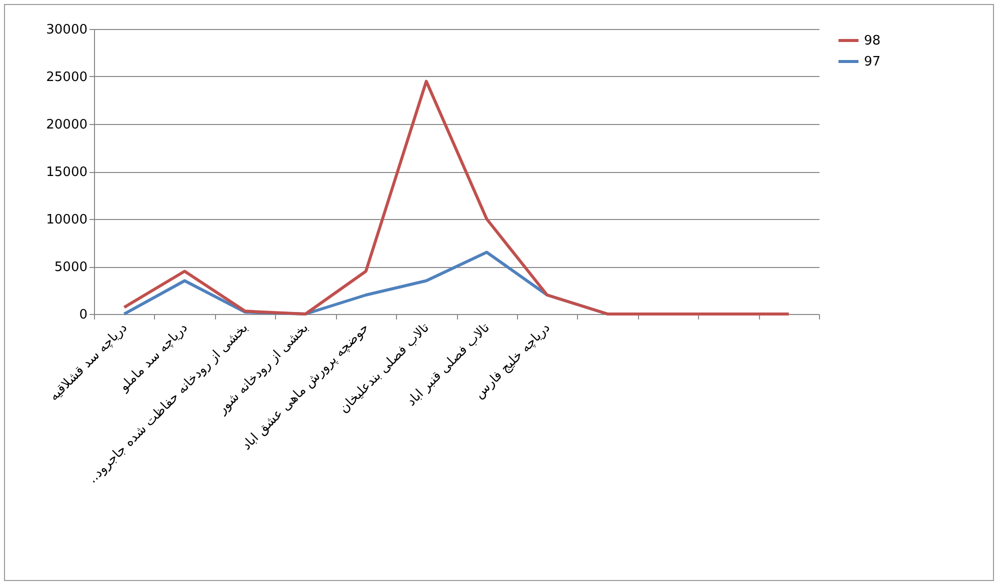 This screenshot has height=587, width=1000. I want to click on y-tick-label: 25000, so click(67, 77).